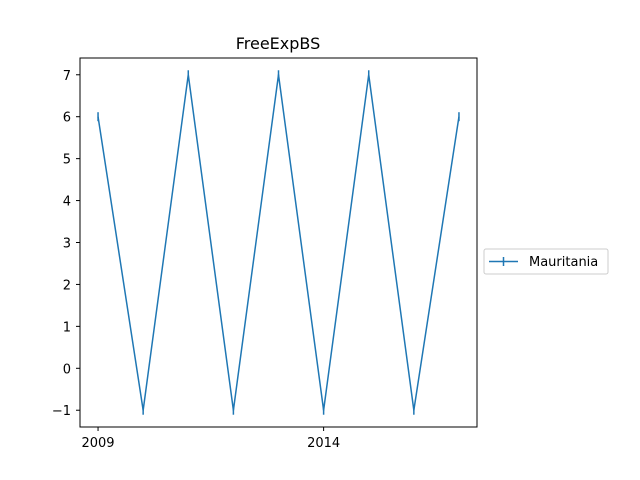 This screenshot has width=640, height=480. I want to click on legend-box, so click(546, 261).